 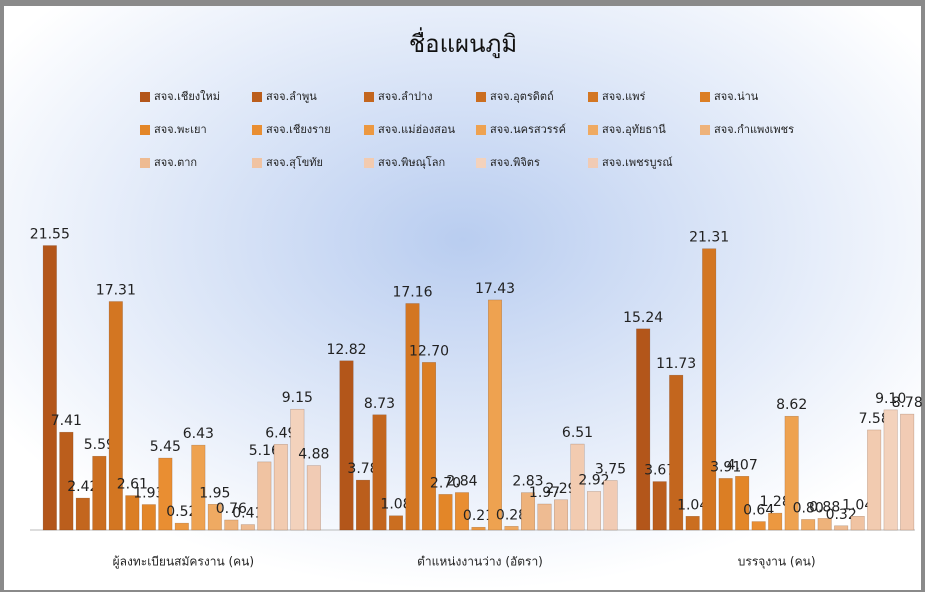 I want to click on data-label: 8.78, so click(x=907, y=403).